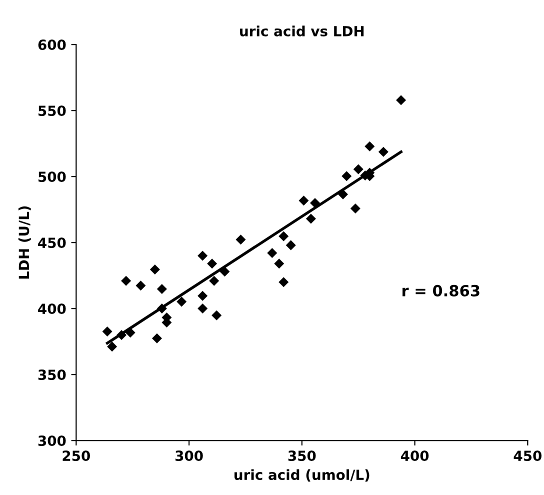  What do you see at coordinates (302, 456) in the screenshot?
I see `x-tick-label: 350` at bounding box center [302, 456].